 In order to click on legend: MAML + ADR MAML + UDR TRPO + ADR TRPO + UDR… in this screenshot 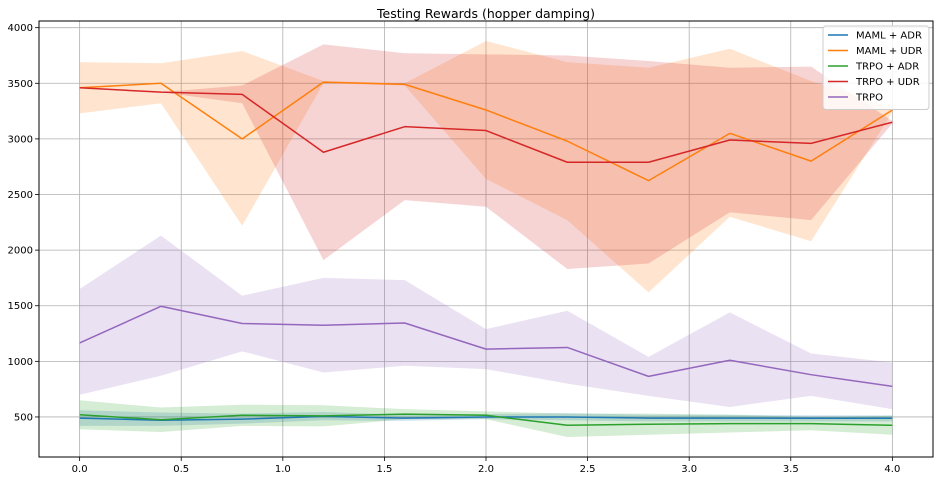, I will do `click(876, 67)`.